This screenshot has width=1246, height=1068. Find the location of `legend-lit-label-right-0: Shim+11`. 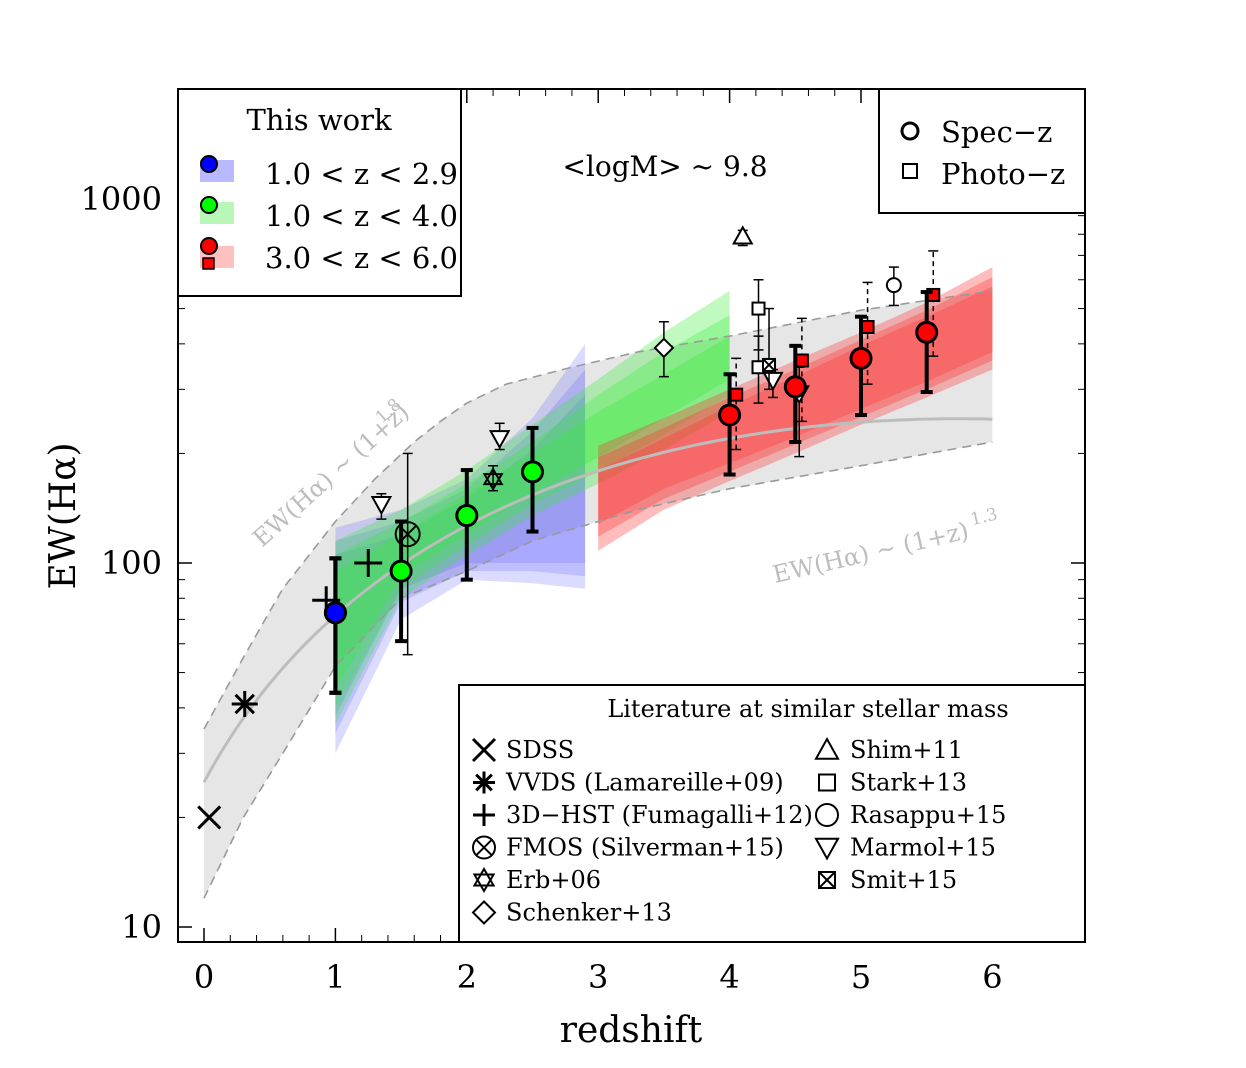

legend-lit-label-right-0: Shim+11 is located at coordinates (906, 750).